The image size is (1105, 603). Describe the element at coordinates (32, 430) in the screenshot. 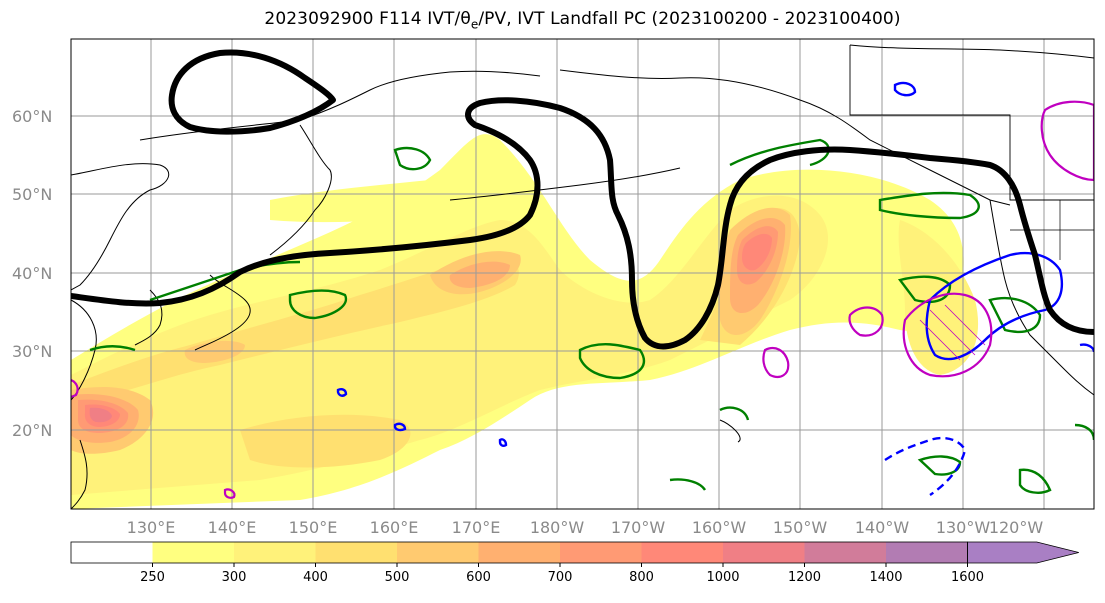

I see `lat-label-20: 20°N` at that location.